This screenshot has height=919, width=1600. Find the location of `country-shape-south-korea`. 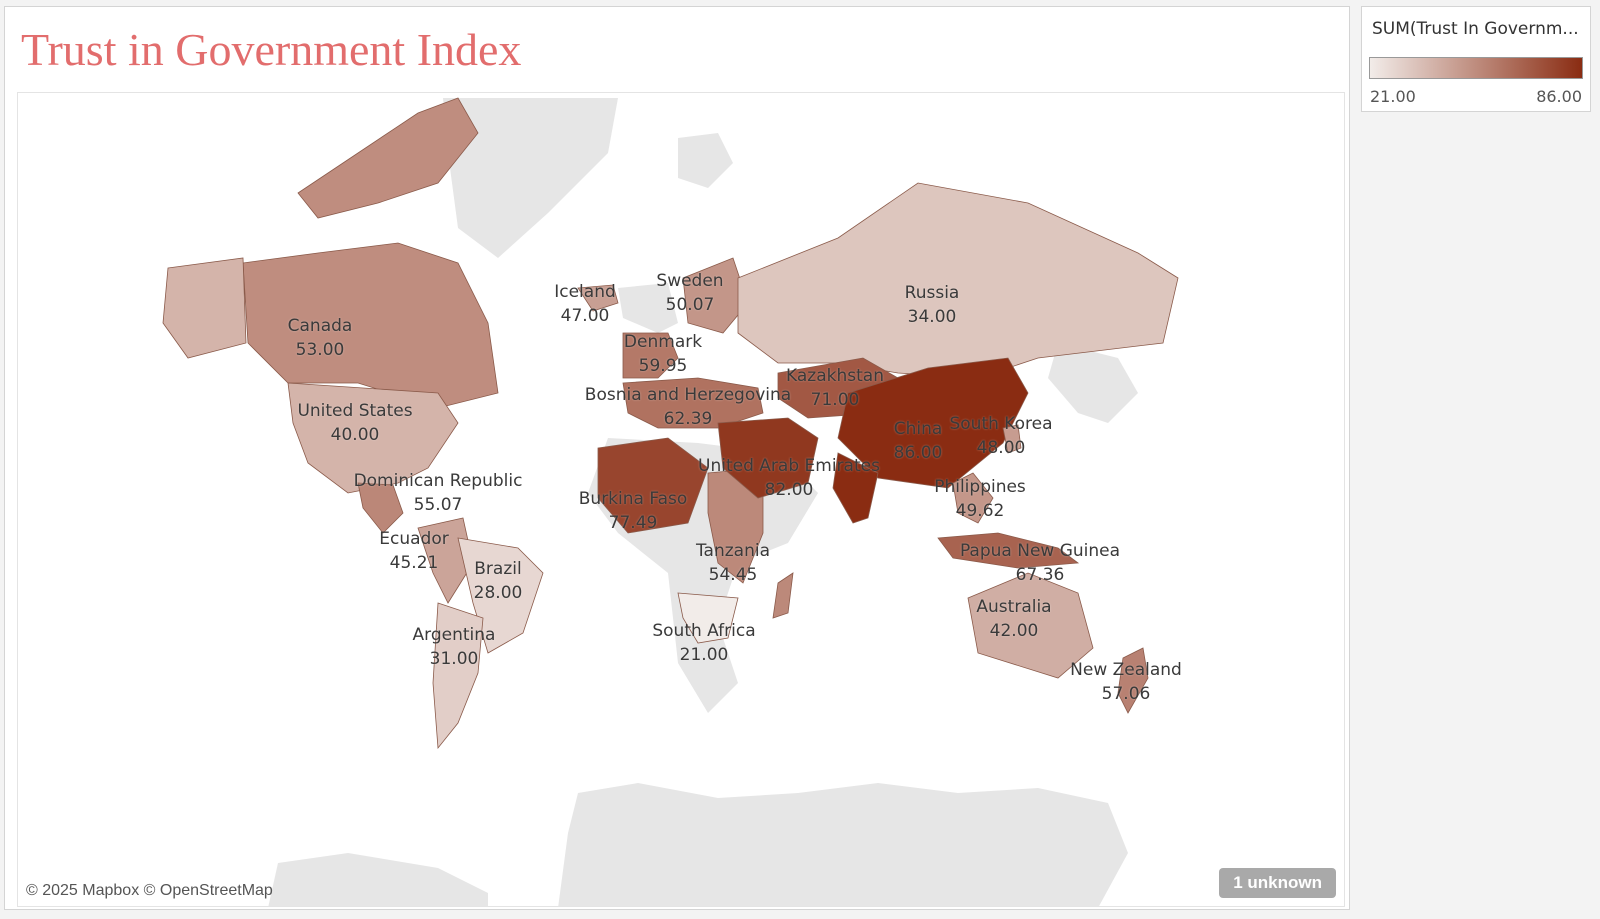

country-shape-south-korea is located at coordinates (1012, 439).